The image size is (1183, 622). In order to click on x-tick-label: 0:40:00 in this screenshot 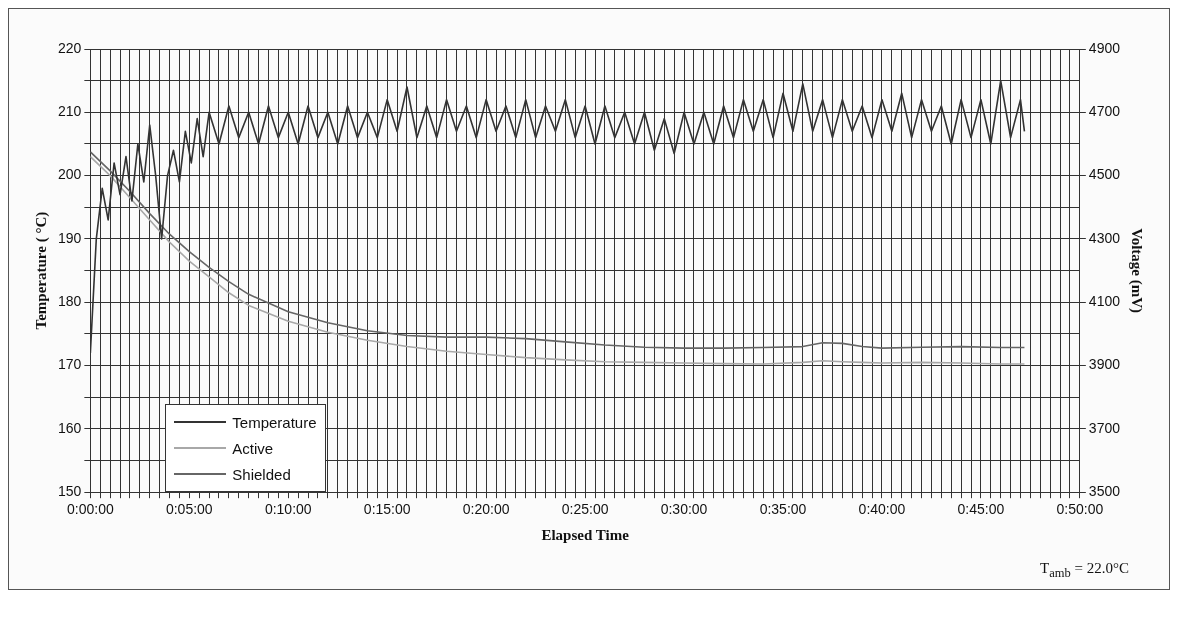, I will do `click(882, 509)`.